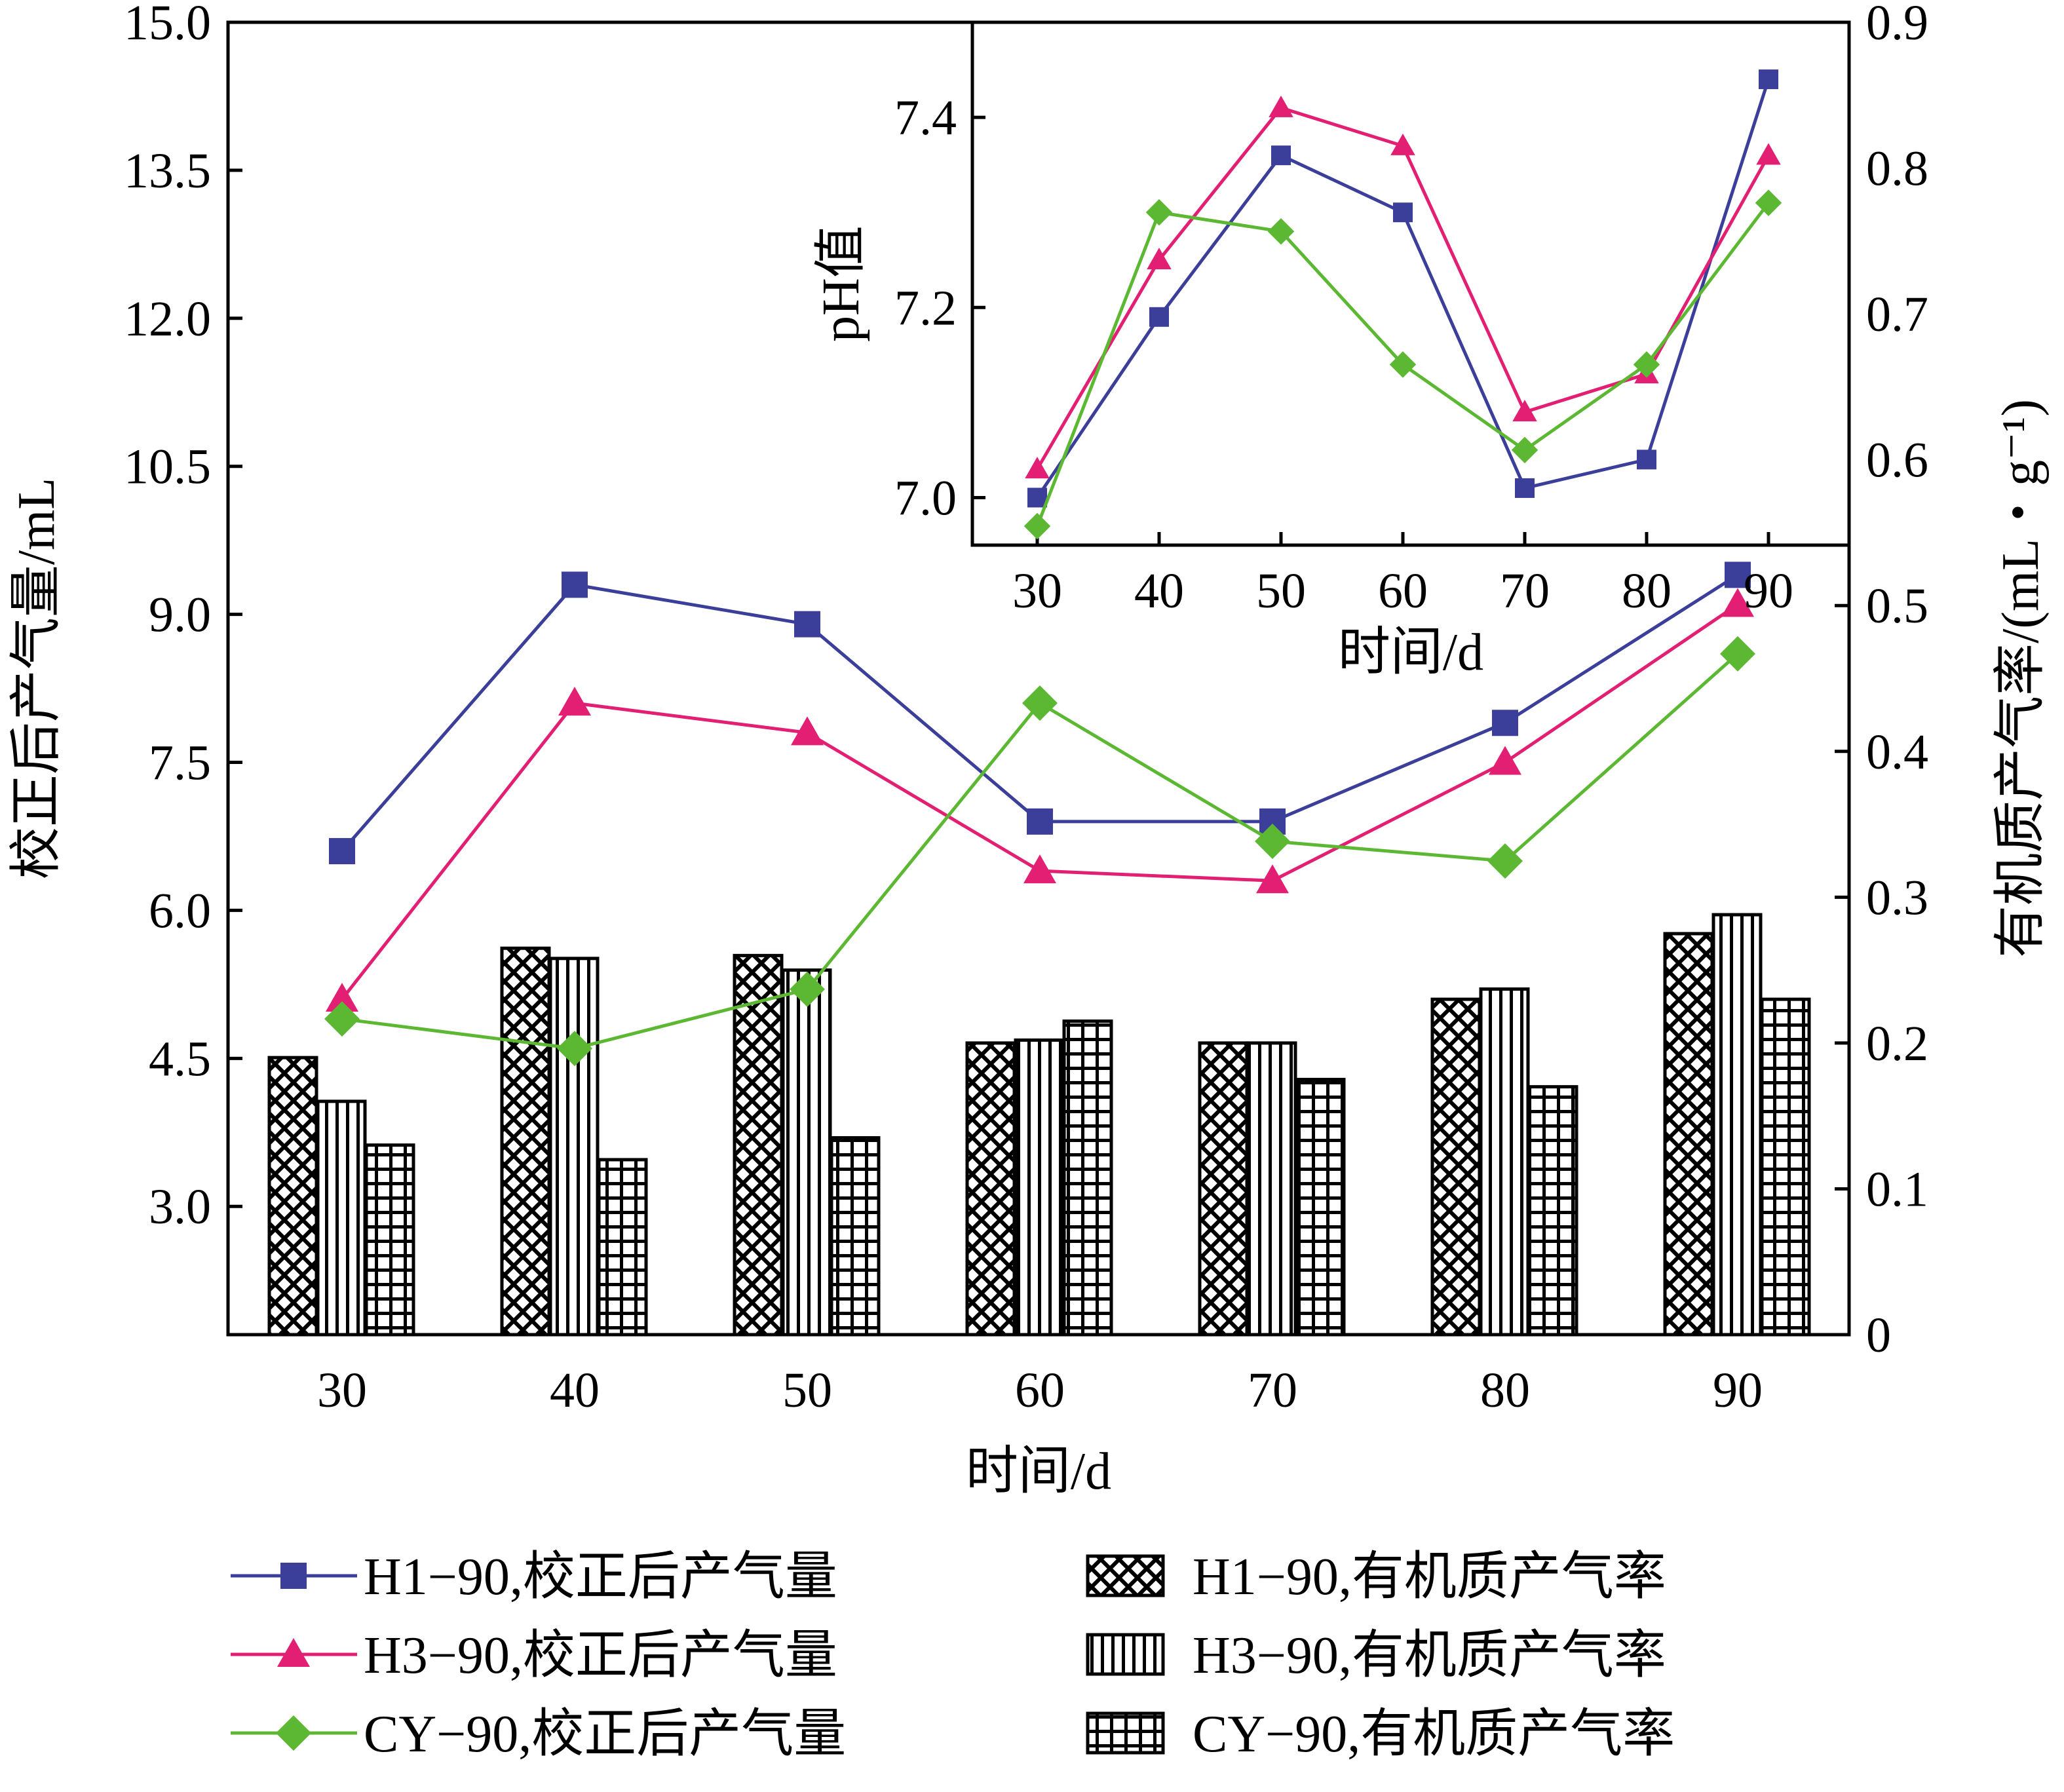  I want to click on inset-x-tick-label: 30, so click(1037, 591).